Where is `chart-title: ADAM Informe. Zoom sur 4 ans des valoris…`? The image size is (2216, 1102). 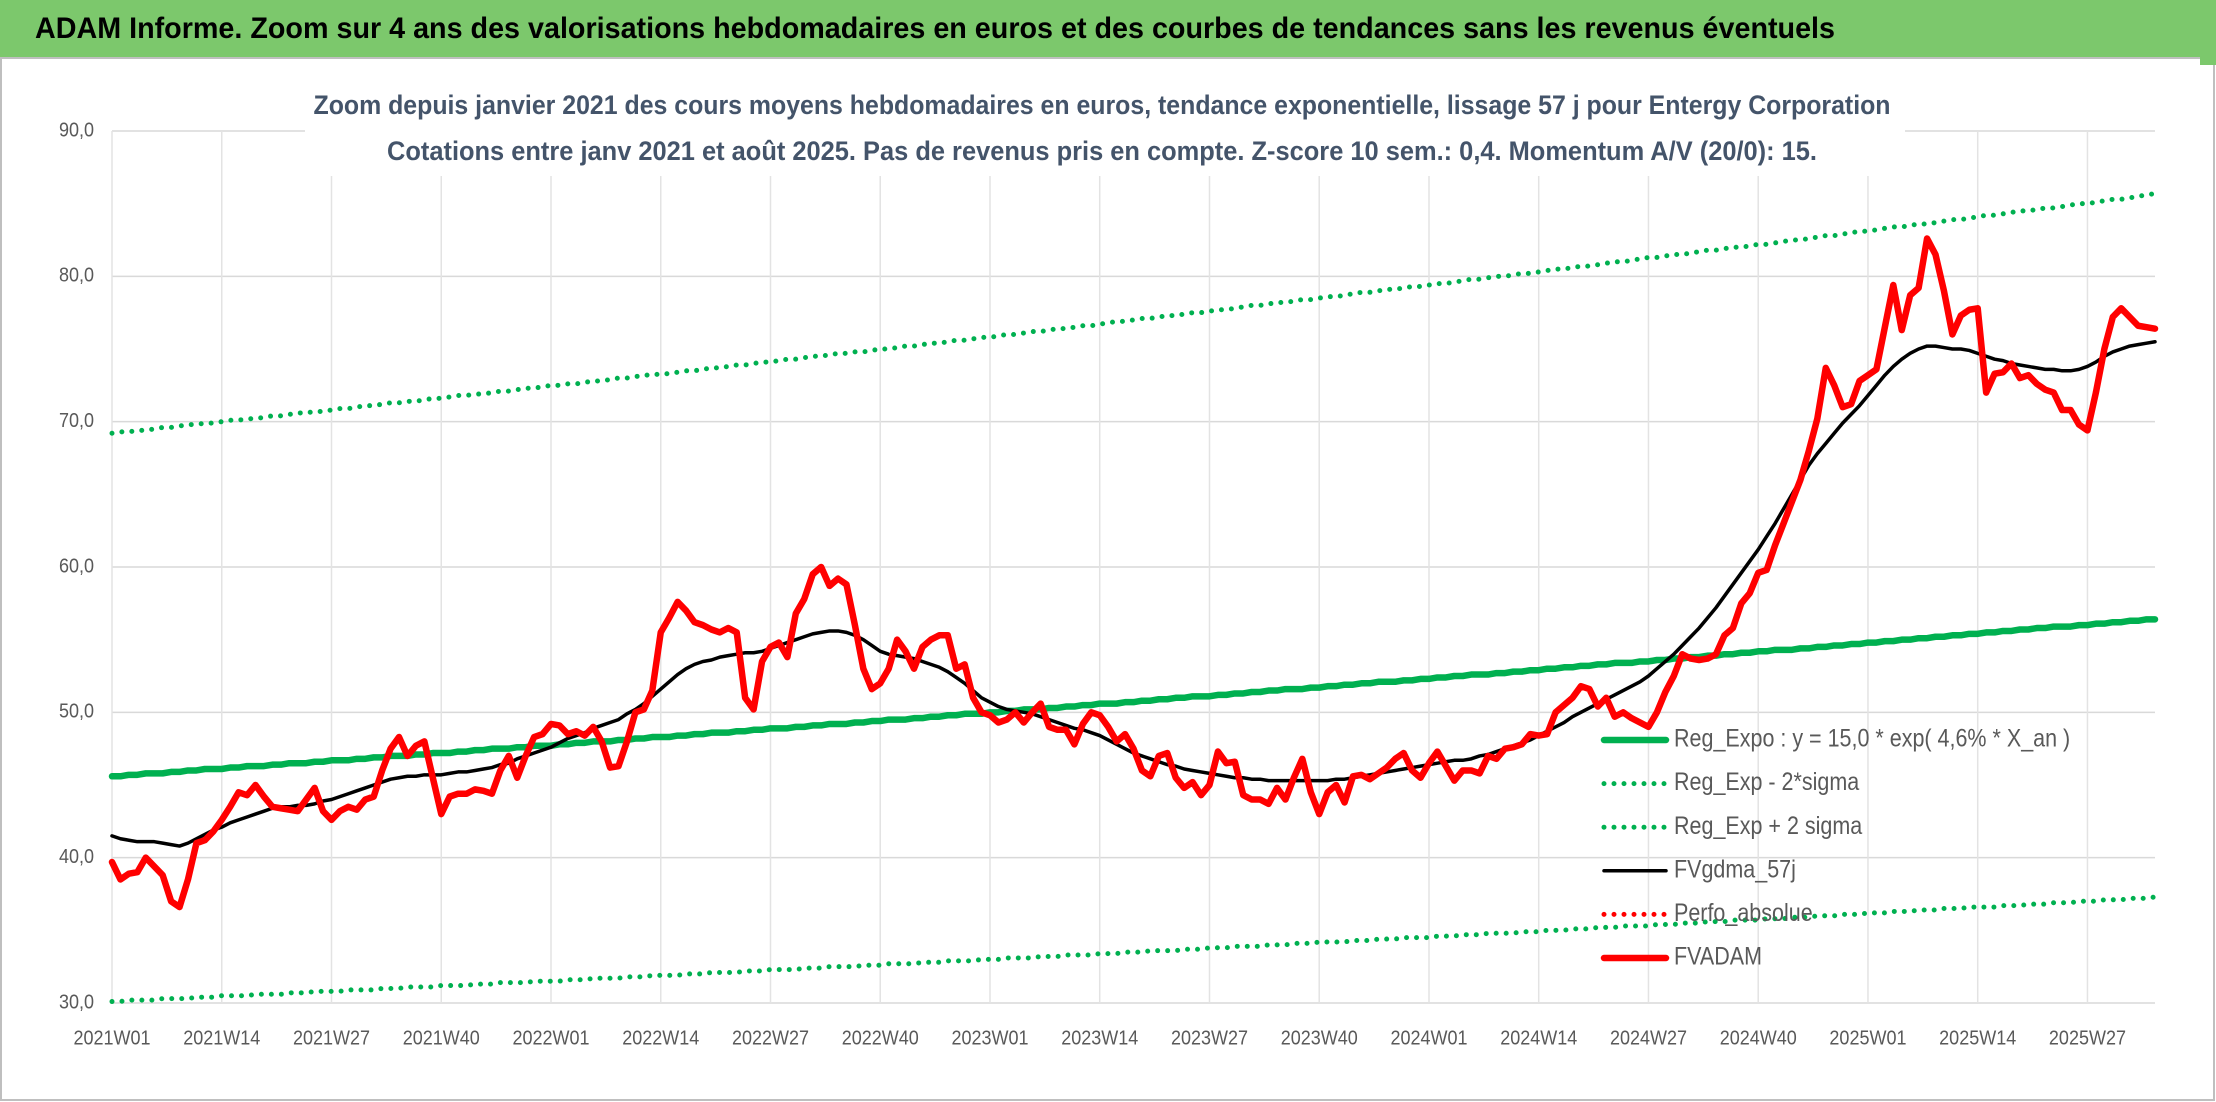 chart-title: ADAM Informe. Zoom sur 4 ans des valoris… is located at coordinates (935, 28).